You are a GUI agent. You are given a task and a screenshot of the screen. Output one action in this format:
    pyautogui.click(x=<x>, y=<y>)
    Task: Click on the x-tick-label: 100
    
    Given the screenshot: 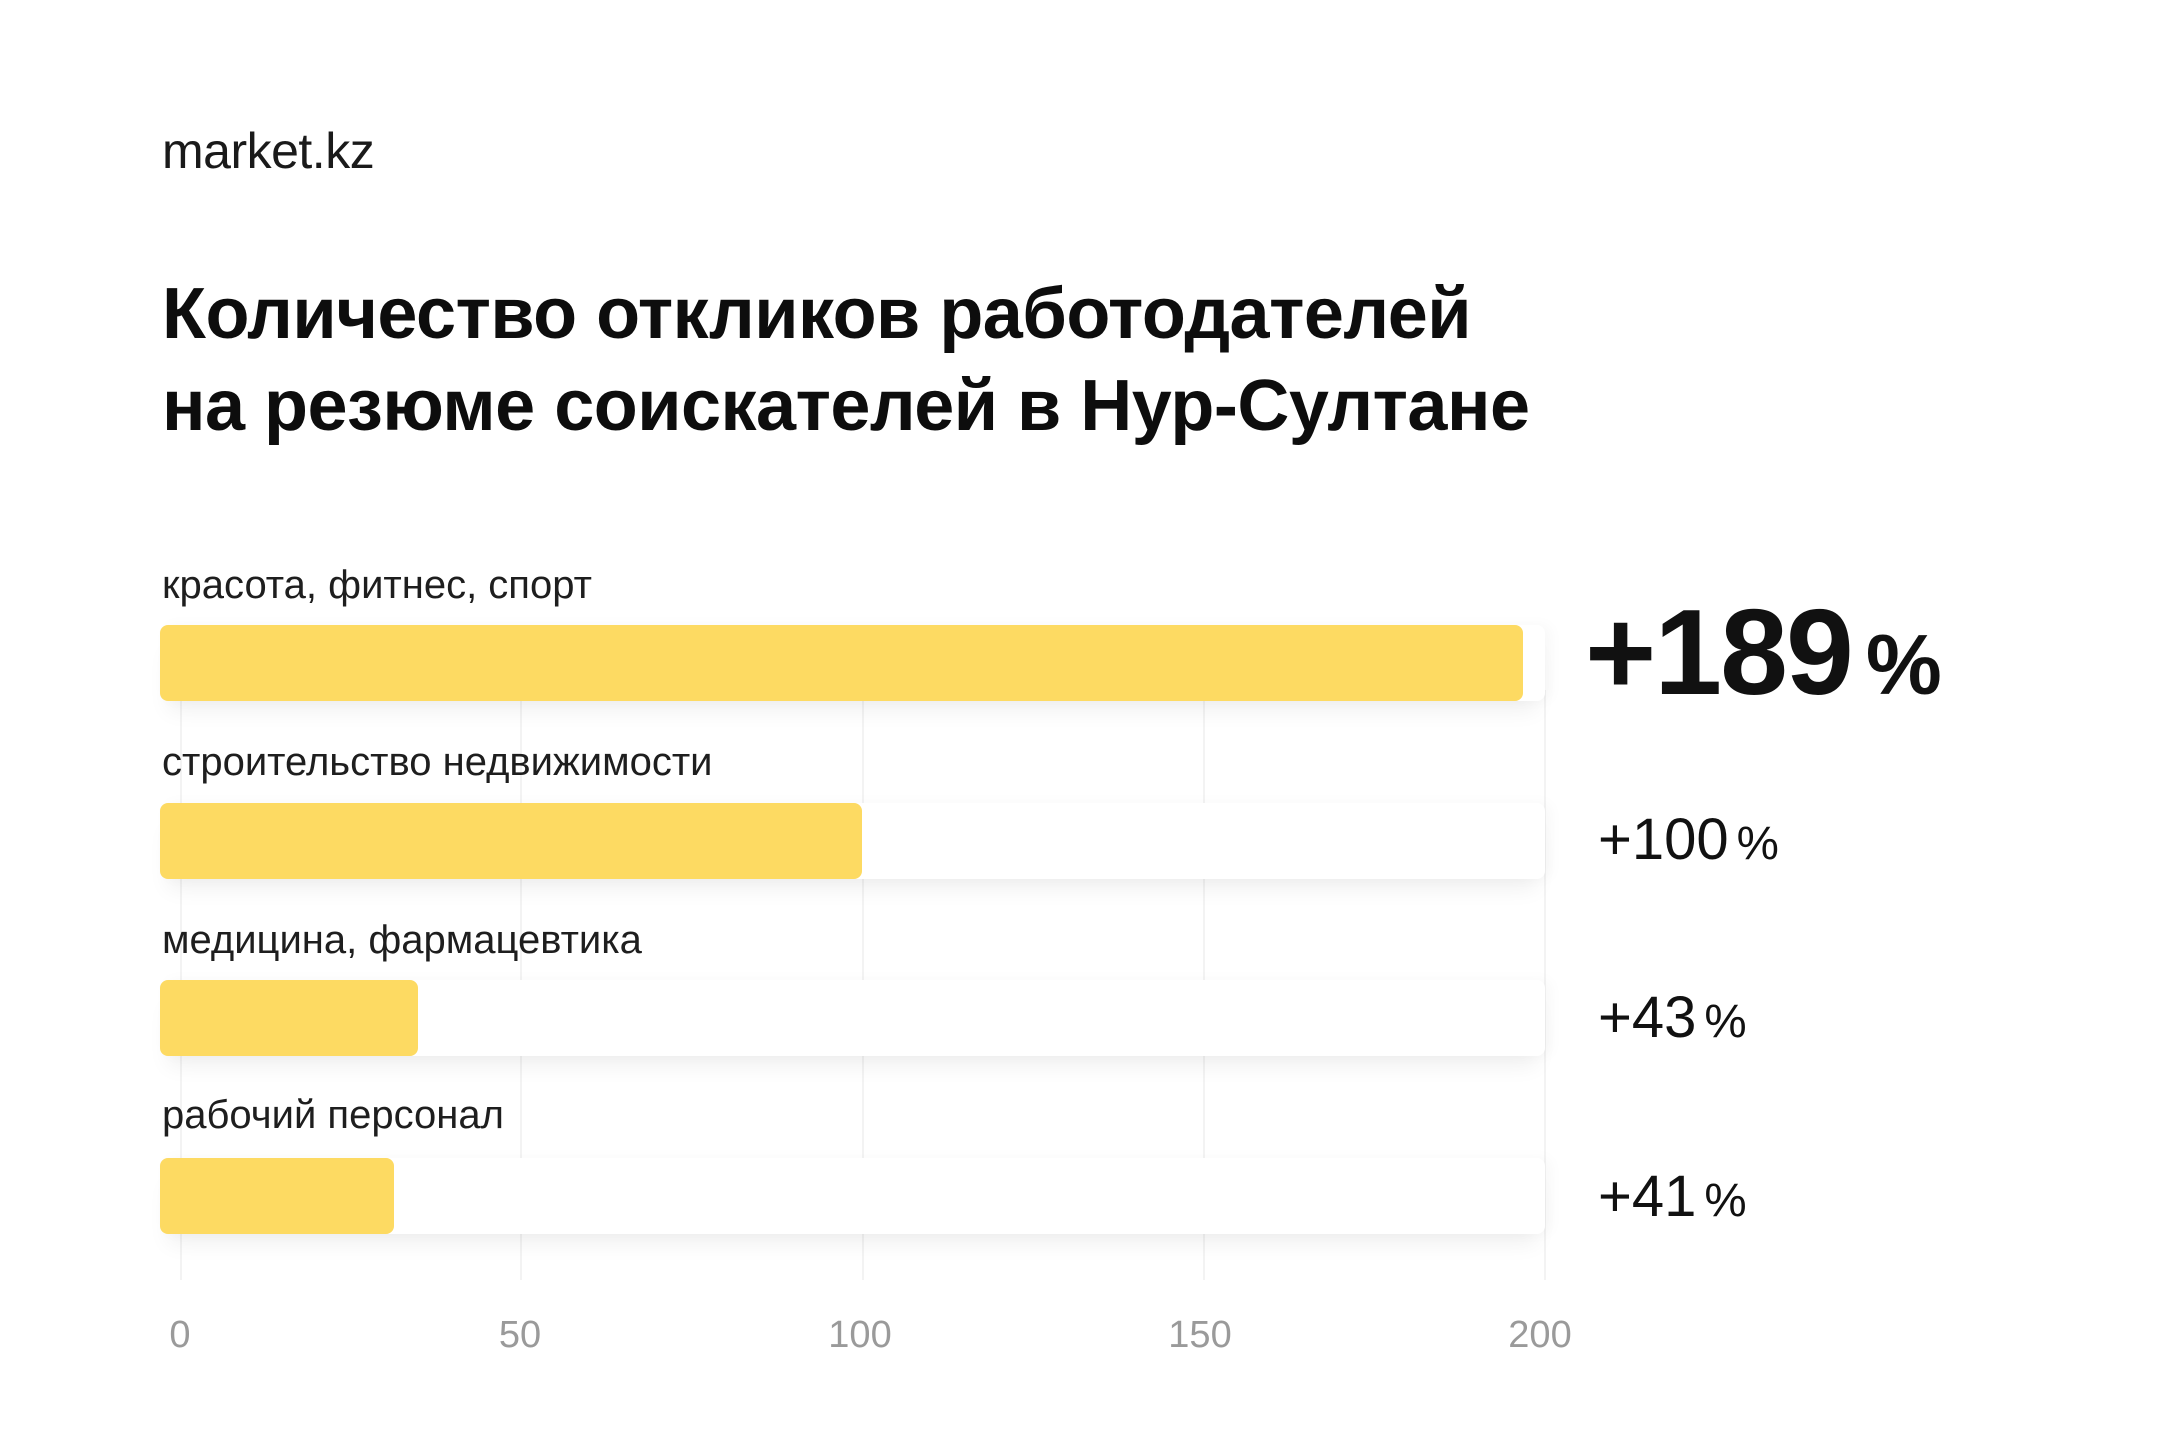 What is the action you would take?
    pyautogui.click(x=860, y=1335)
    